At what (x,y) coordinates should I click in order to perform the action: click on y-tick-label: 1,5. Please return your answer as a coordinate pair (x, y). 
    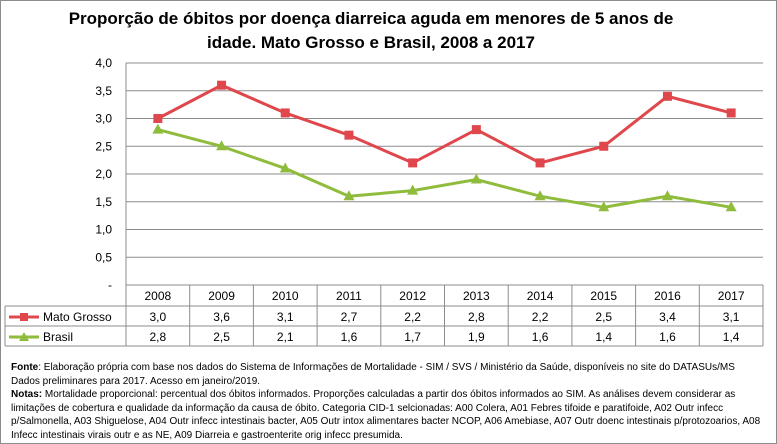
    Looking at the image, I should click on (103, 202).